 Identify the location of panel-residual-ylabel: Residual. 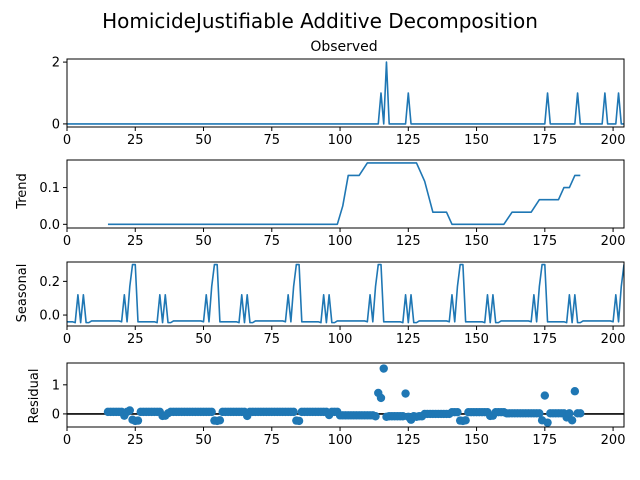
(34, 396).